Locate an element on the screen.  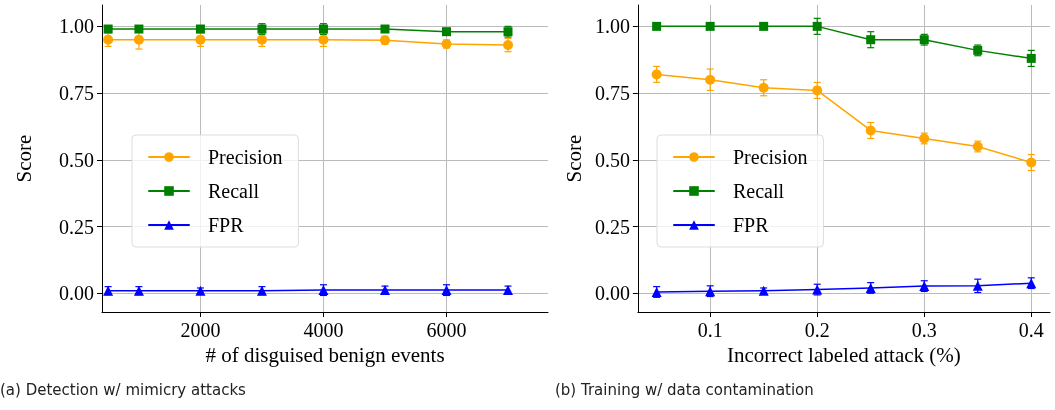
text: (b) Training w/ data contamination is located at coordinates (684, 389).